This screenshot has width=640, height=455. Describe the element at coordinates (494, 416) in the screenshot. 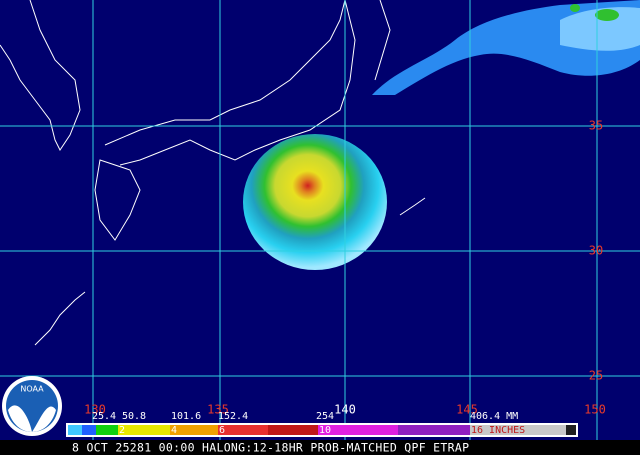

I see `legend-mm: 406.4 MM` at that location.